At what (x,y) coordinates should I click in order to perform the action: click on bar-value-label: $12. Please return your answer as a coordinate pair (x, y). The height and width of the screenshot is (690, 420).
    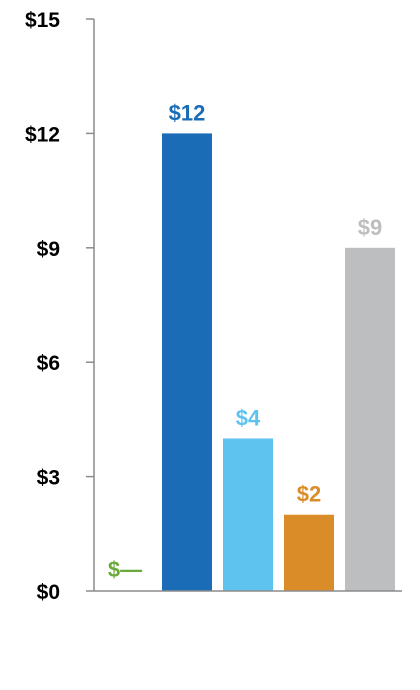
    Looking at the image, I should click on (187, 112).